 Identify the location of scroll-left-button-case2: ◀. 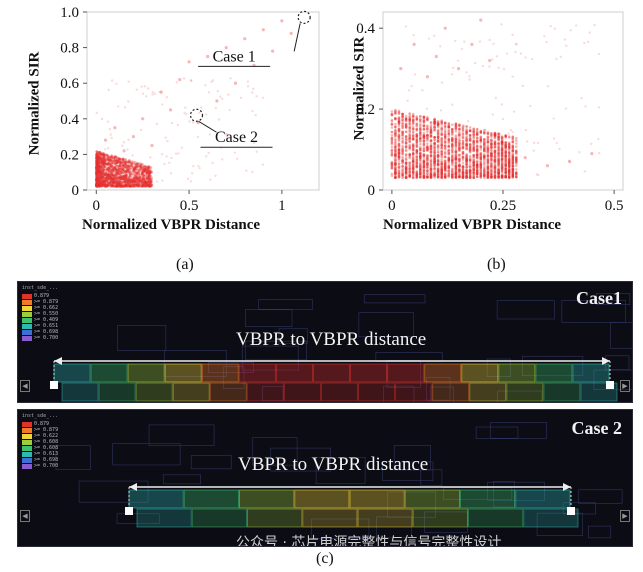
(25, 516).